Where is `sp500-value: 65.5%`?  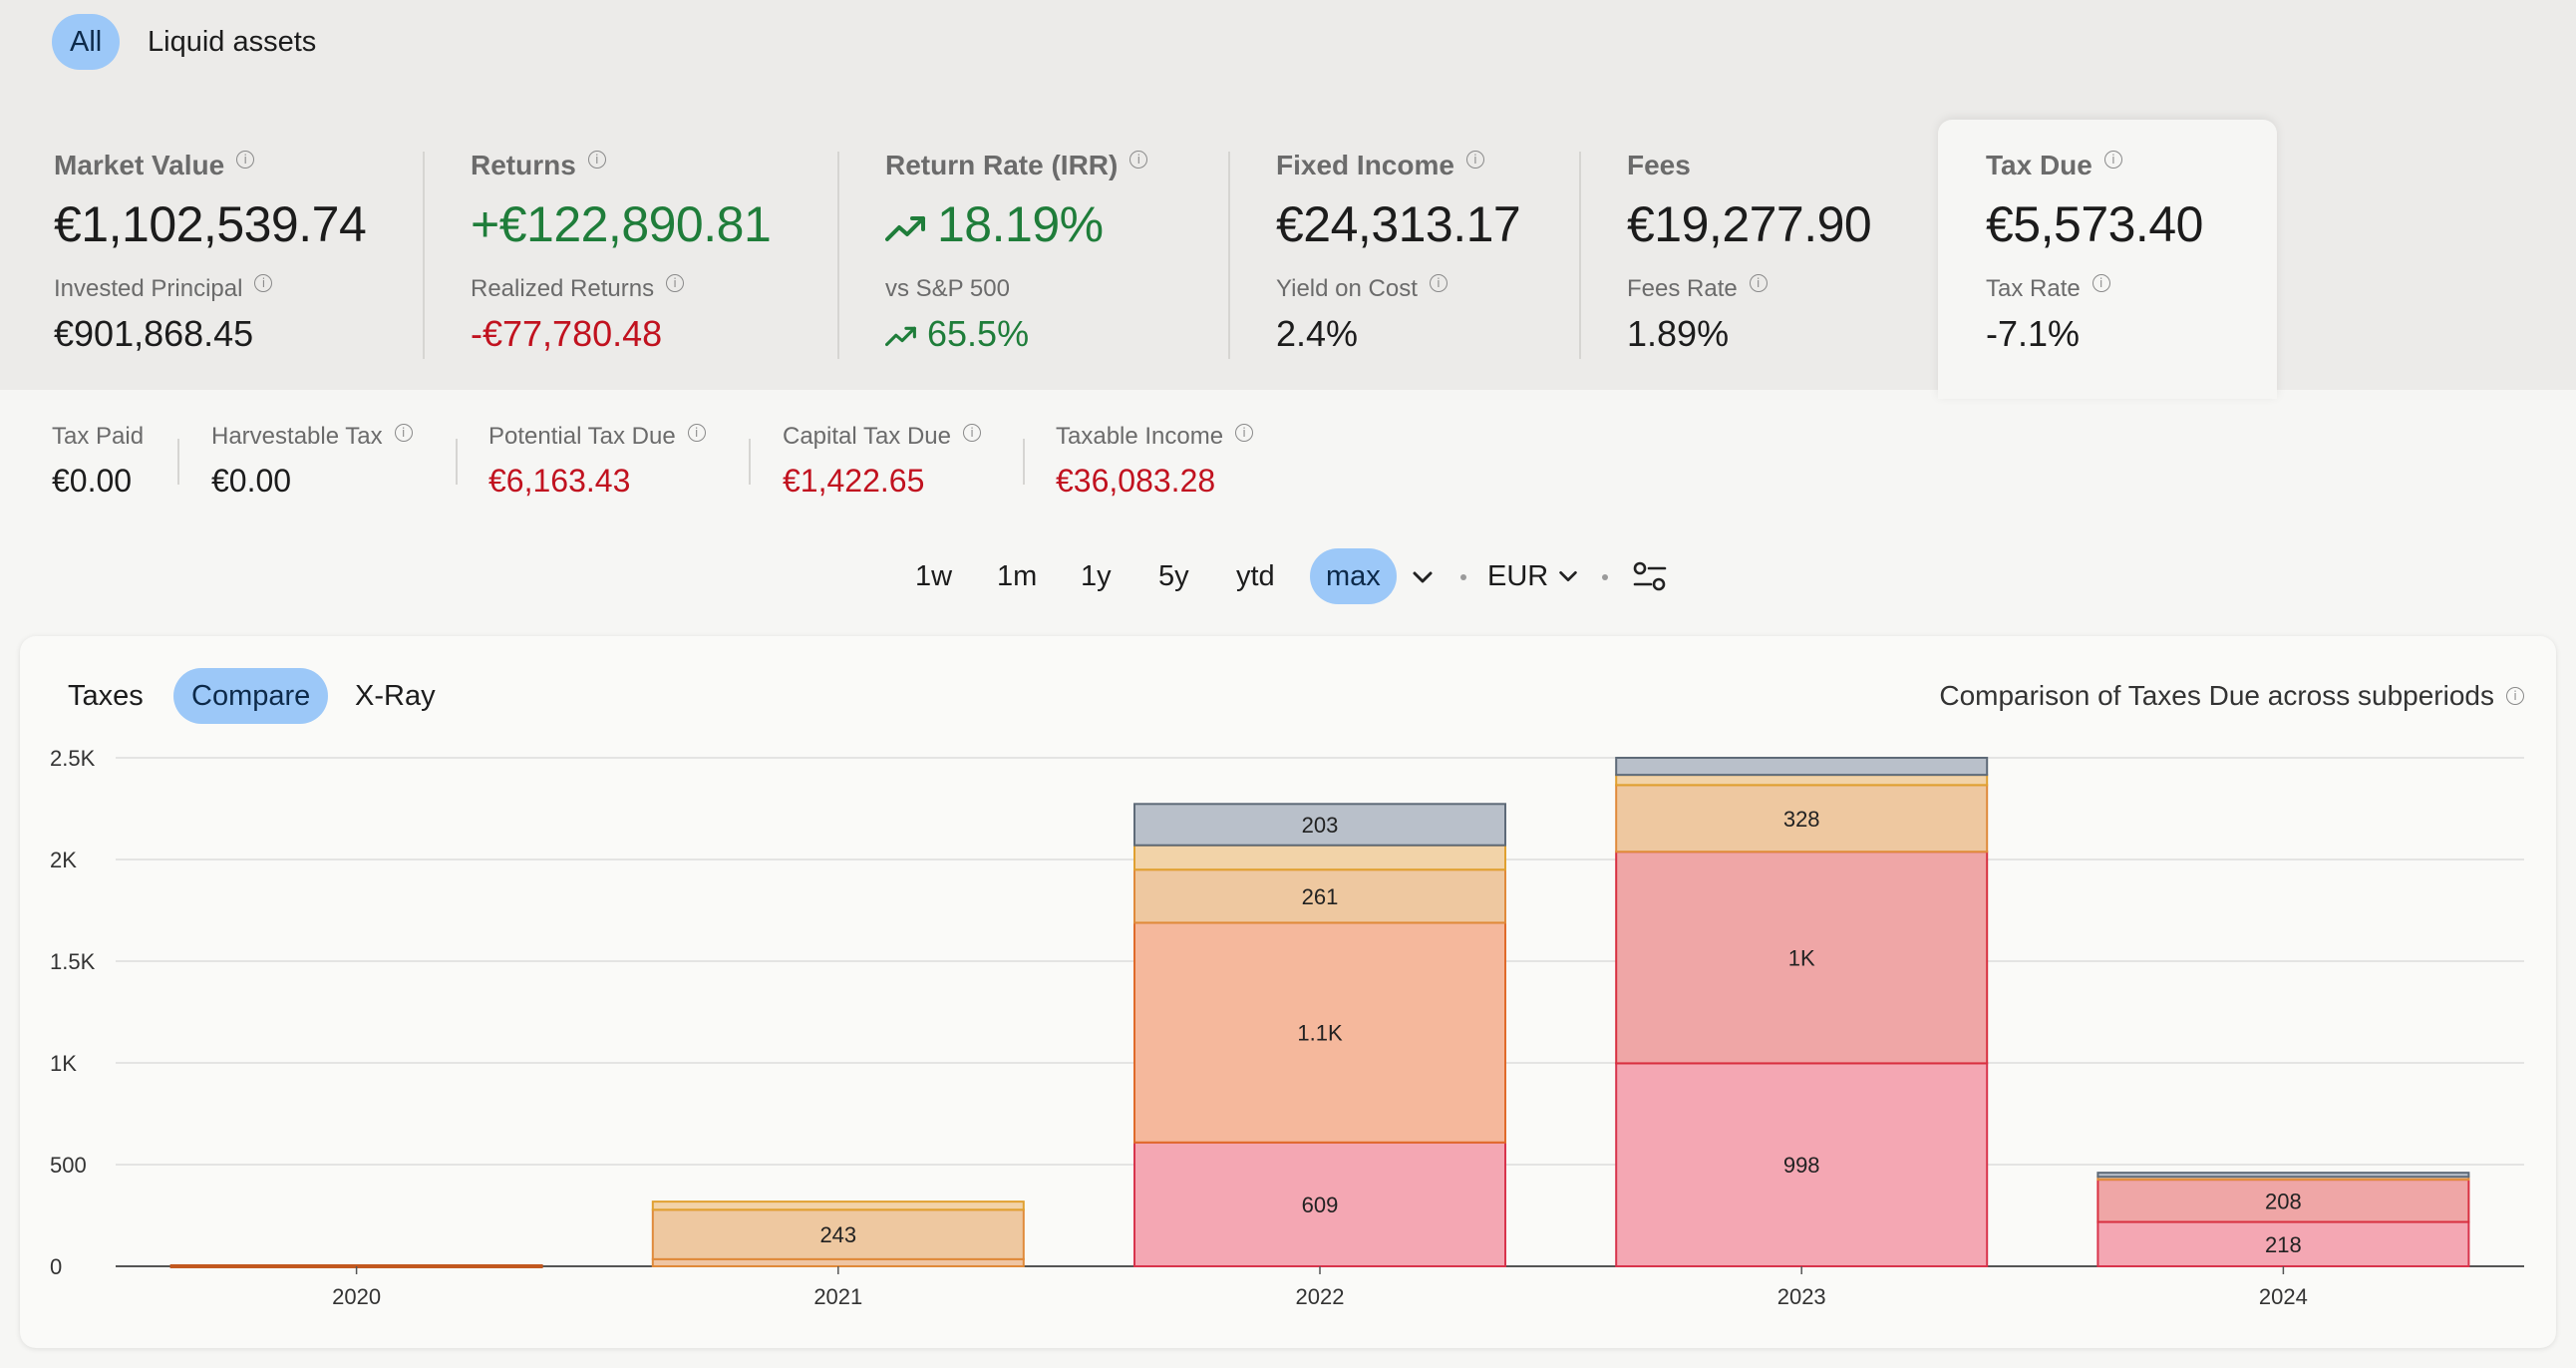
sp500-value: 65.5% is located at coordinates (978, 333).